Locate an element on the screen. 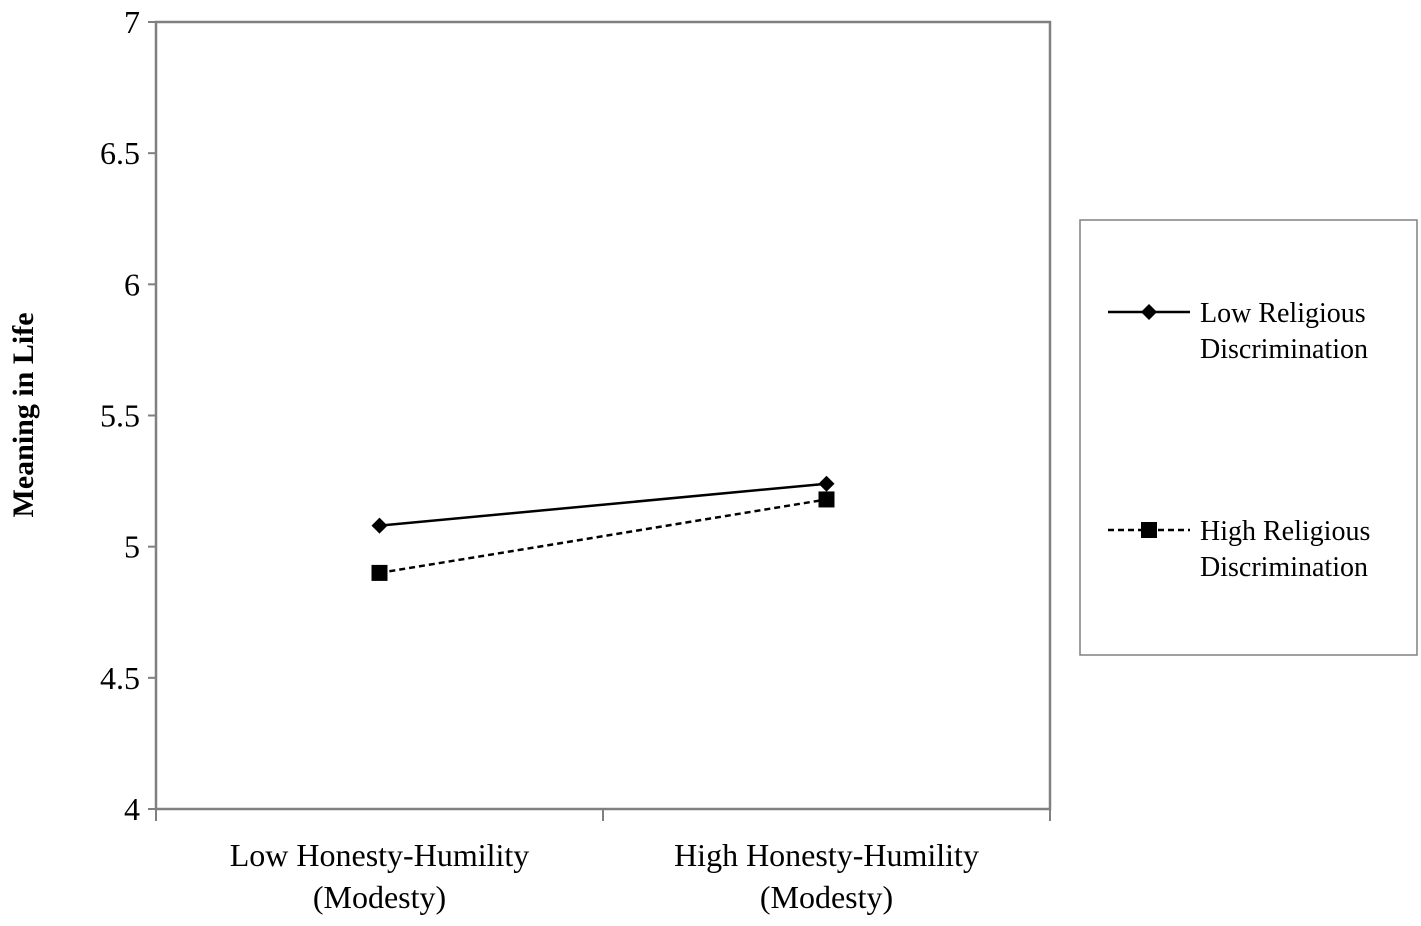 The image size is (1421, 926). y-tick-label: 7 is located at coordinates (132, 22).